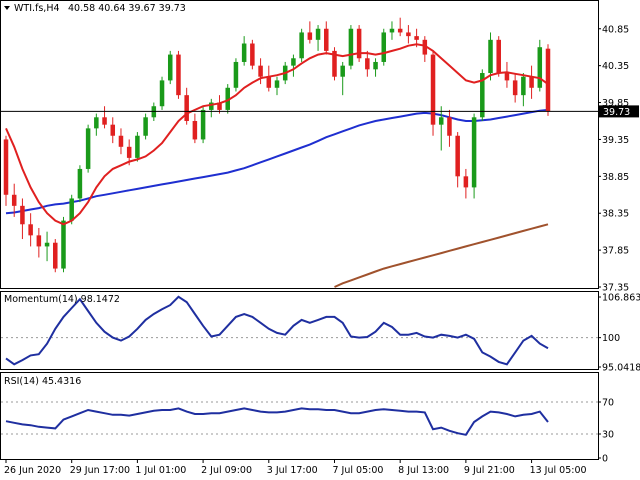 Image resolution: width=640 pixels, height=480 pixels. Describe the element at coordinates (615, 140) in the screenshot. I see `price-tick-label: 39.35` at that location.